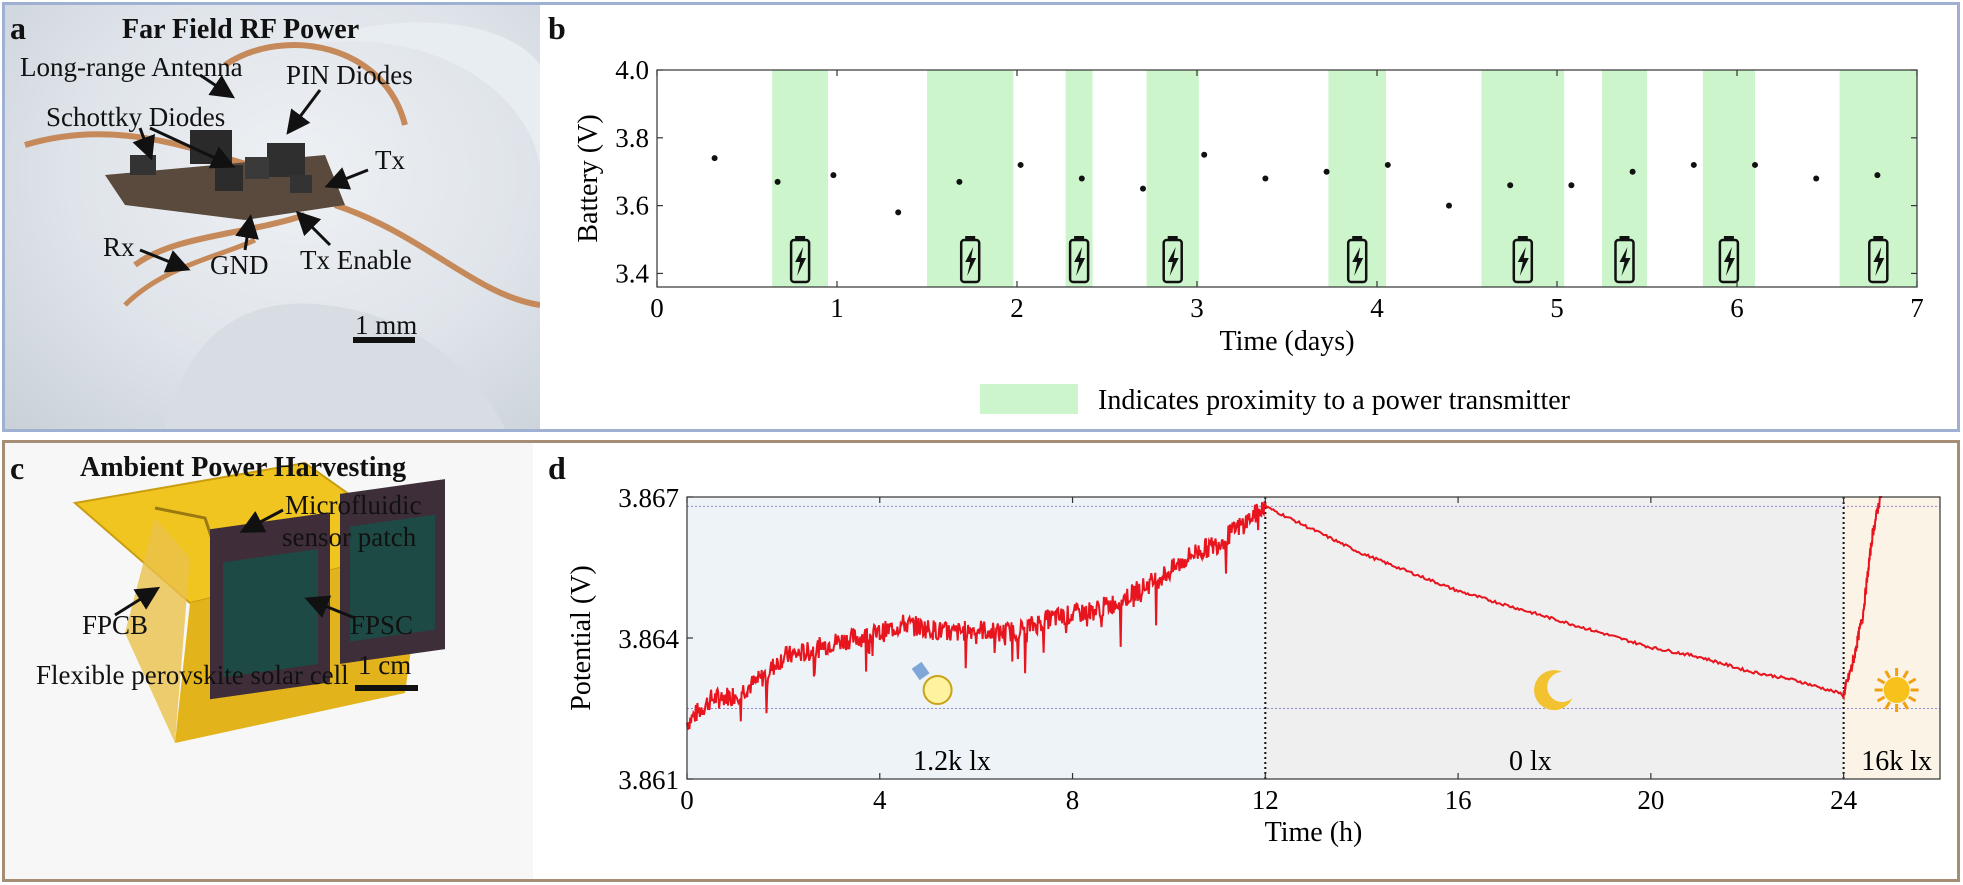  Describe the element at coordinates (1286, 341) in the screenshot. I see `x-axis-label: Time (days)` at that location.